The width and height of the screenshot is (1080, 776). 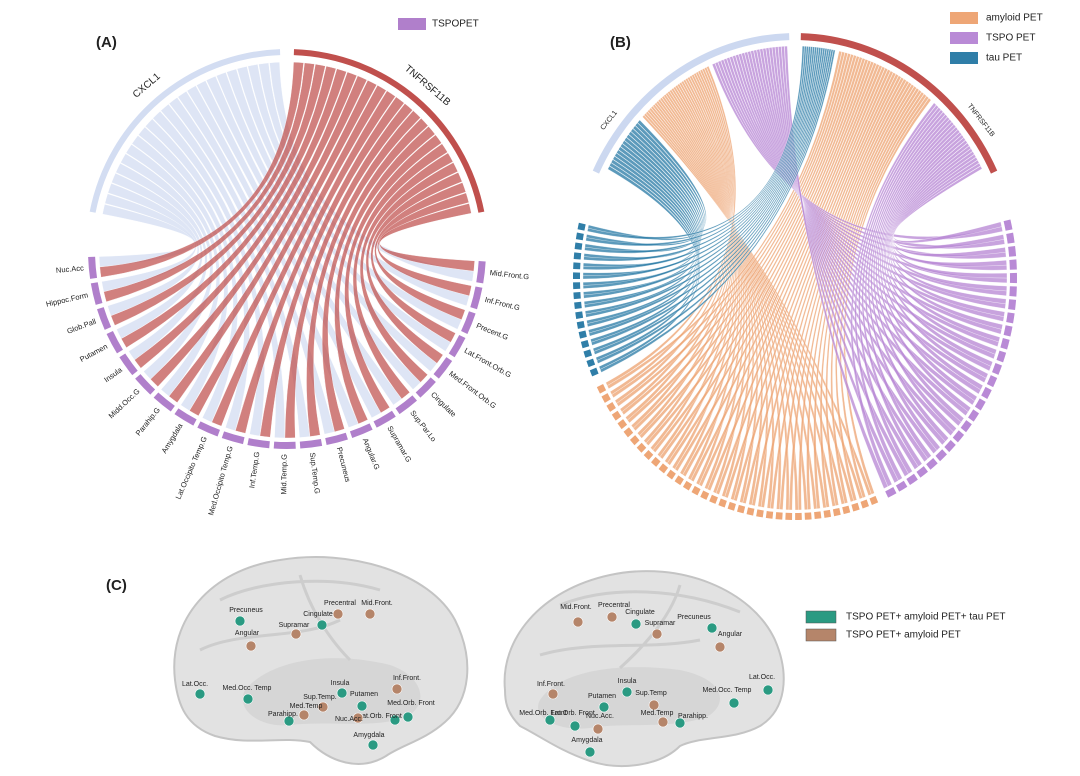 I want to click on legend-label: TSPO PET+ amyloid PET, so click(x=903, y=635).